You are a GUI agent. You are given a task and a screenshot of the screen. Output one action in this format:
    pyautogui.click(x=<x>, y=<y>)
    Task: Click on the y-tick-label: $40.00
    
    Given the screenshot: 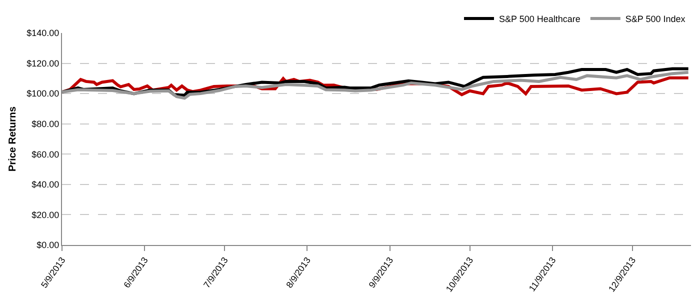 What is the action you would take?
    pyautogui.click(x=46, y=185)
    